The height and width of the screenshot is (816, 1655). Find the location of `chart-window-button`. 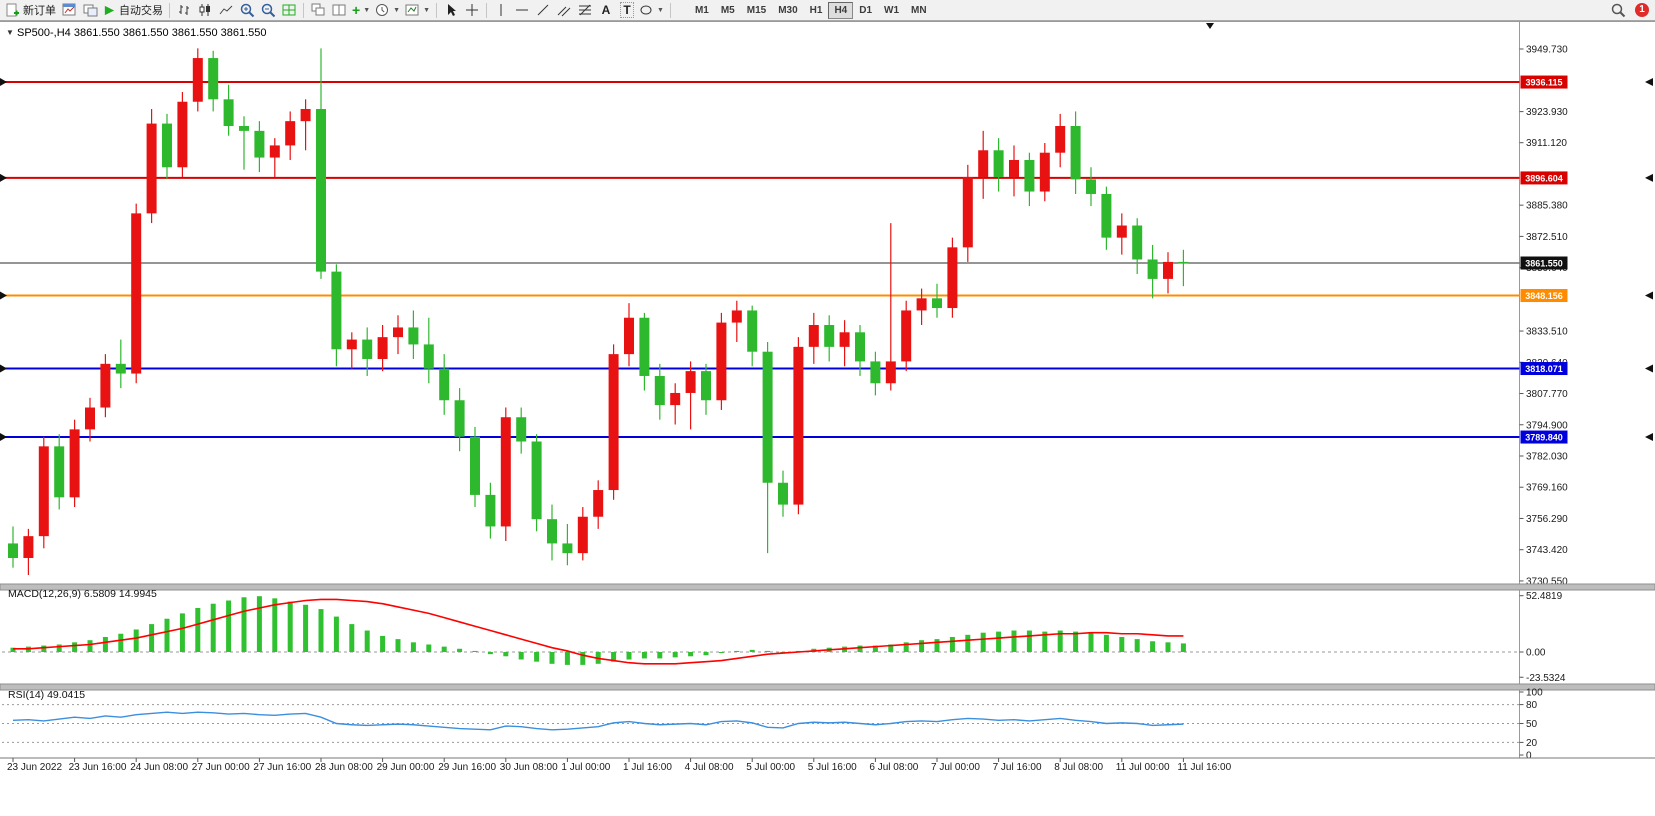

chart-window-button is located at coordinates (69, 10).